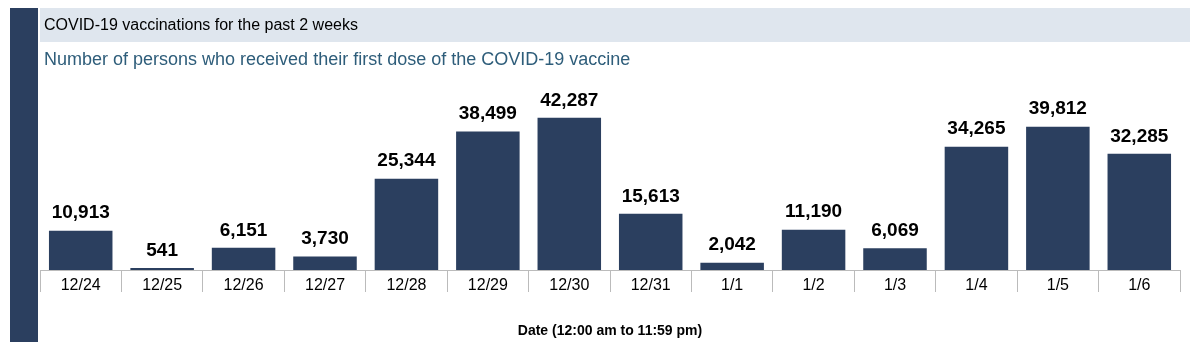  Describe the element at coordinates (615, 25) in the screenshot. I see `chart-title: COVID-19 vaccinations for the past 2 weeks` at that location.